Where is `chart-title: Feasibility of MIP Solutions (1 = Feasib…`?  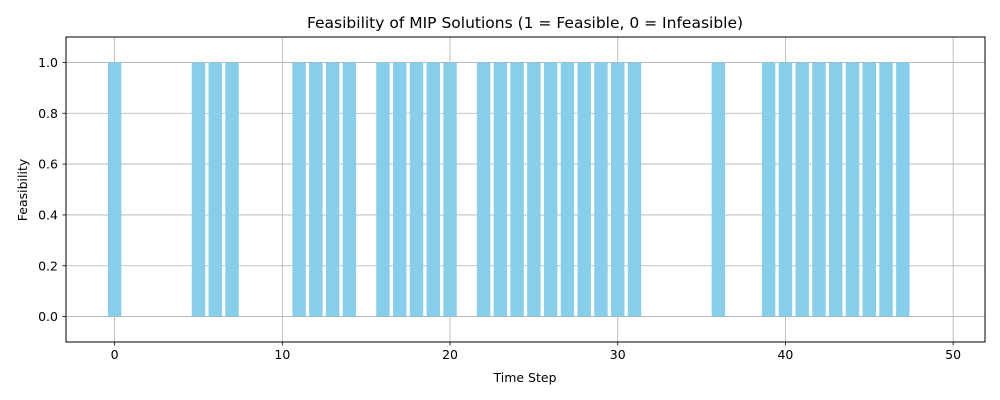 chart-title: Feasibility of MIP Solutions (1 = Feasib… is located at coordinates (525, 23).